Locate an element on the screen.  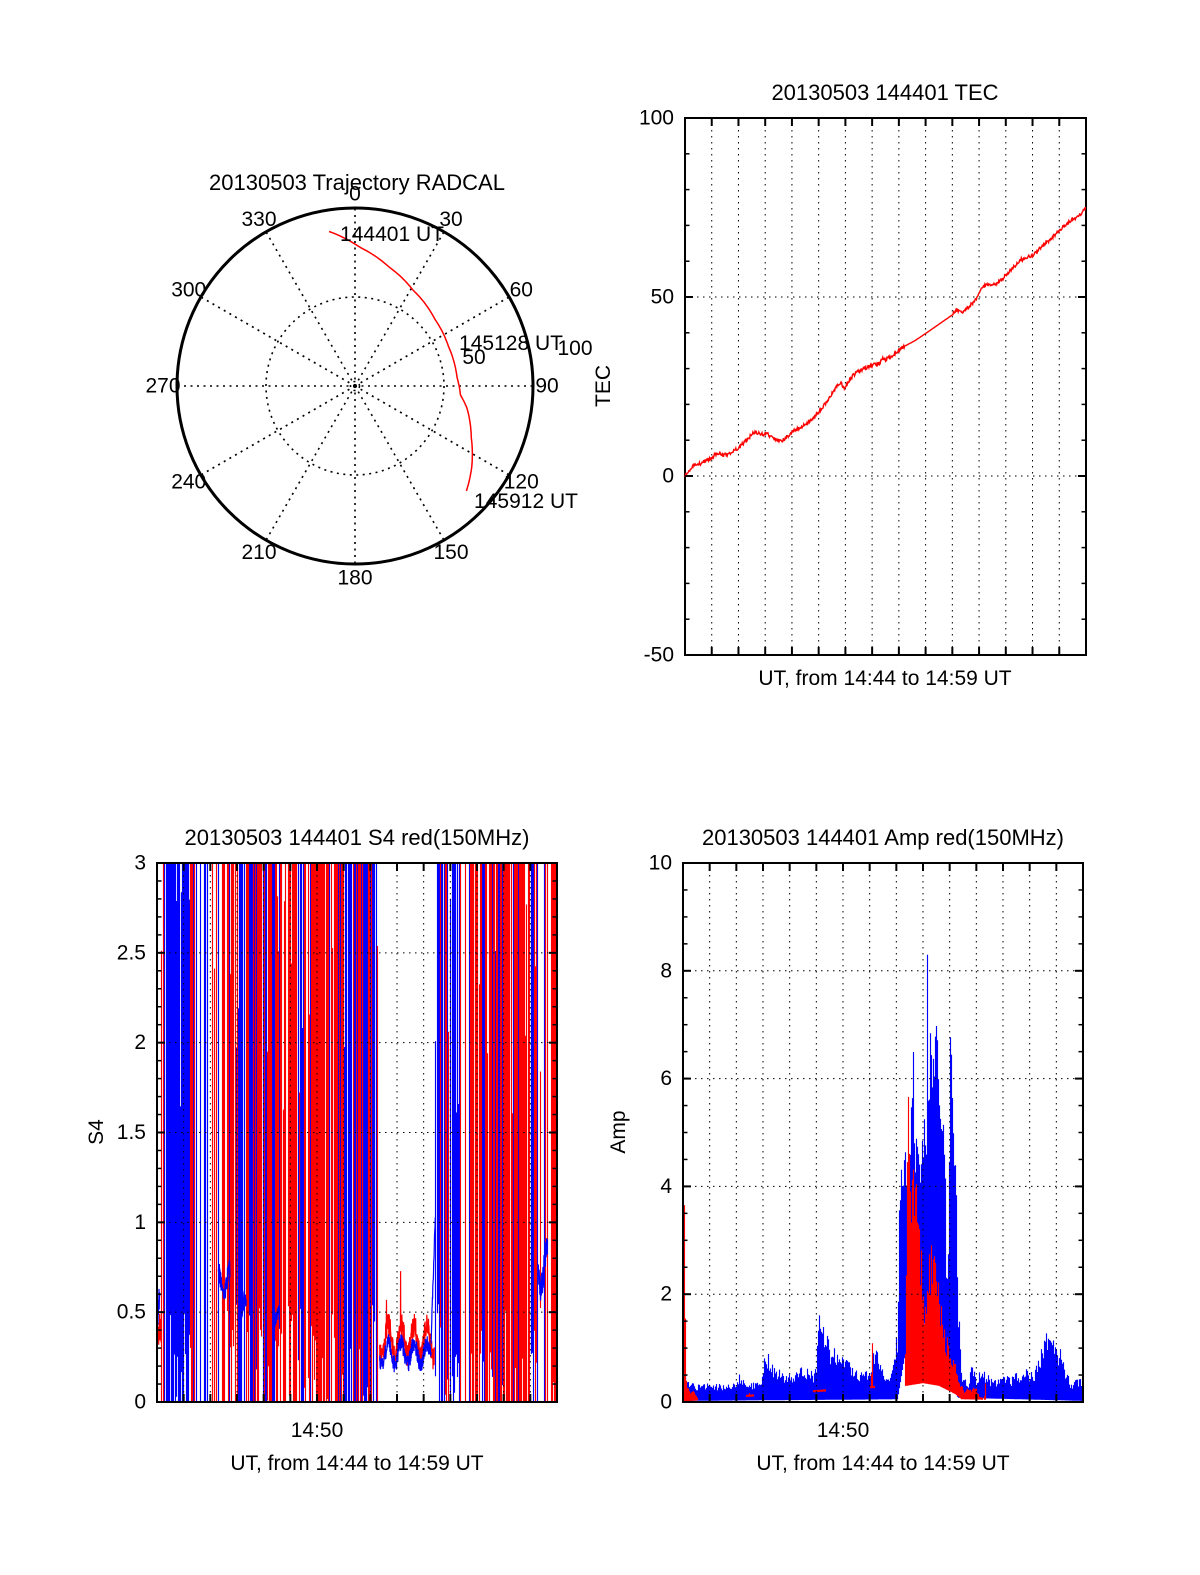
amp-data-layer is located at coordinates (883, 1178).